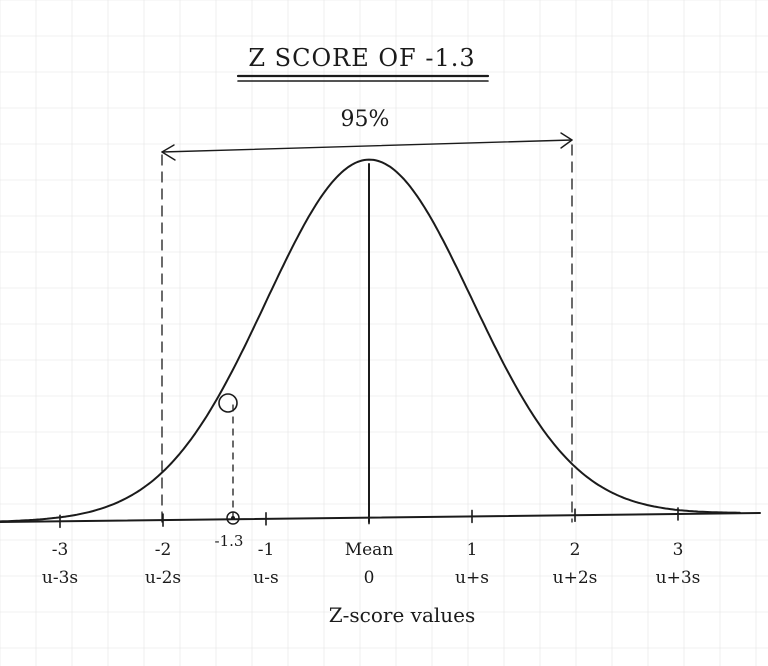  I want to click on tick-sigma-label: u+2s, so click(575, 578).